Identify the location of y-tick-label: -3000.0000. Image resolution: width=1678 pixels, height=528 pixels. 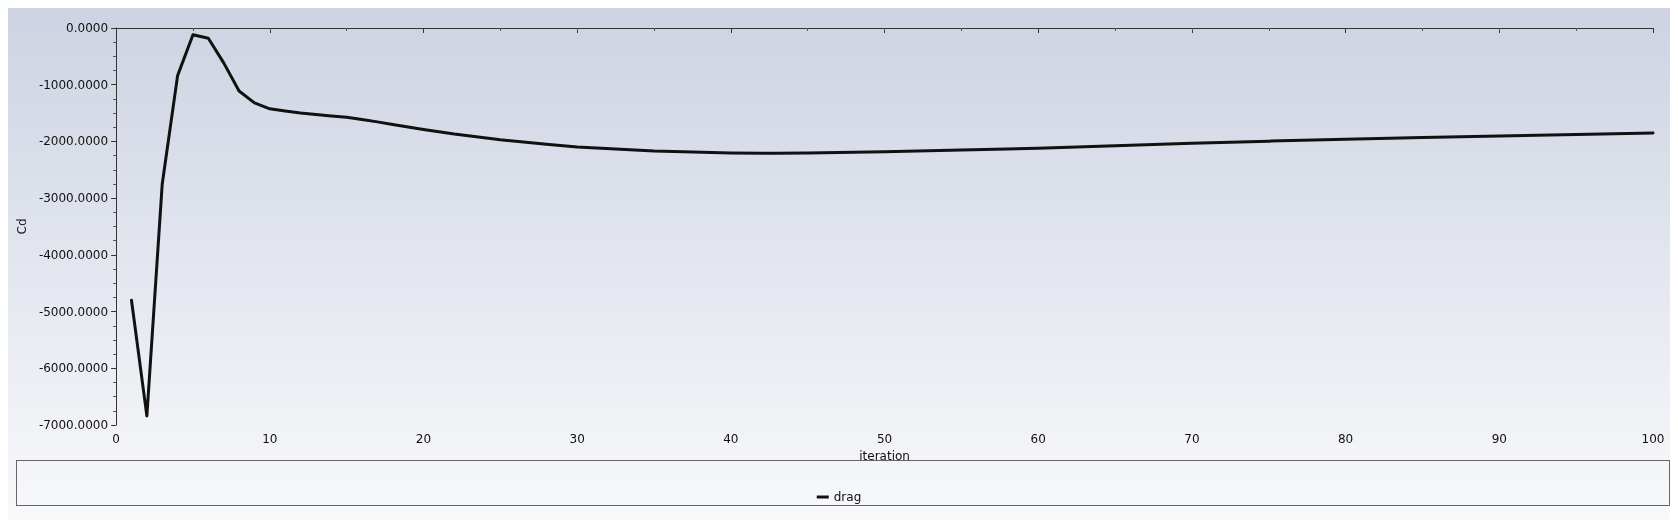
(73, 198).